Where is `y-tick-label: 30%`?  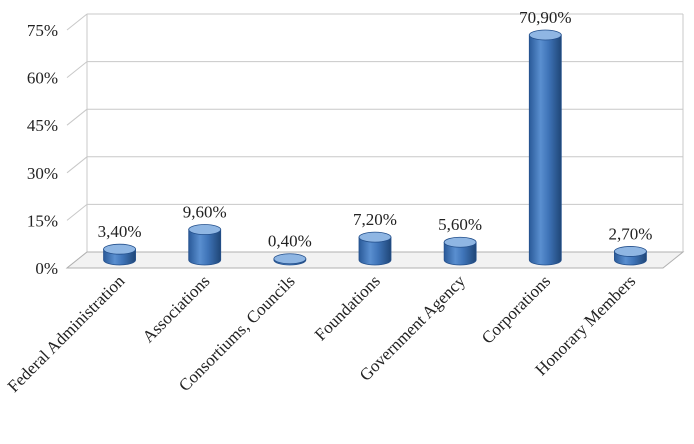
y-tick-label: 30% is located at coordinates (42, 173).